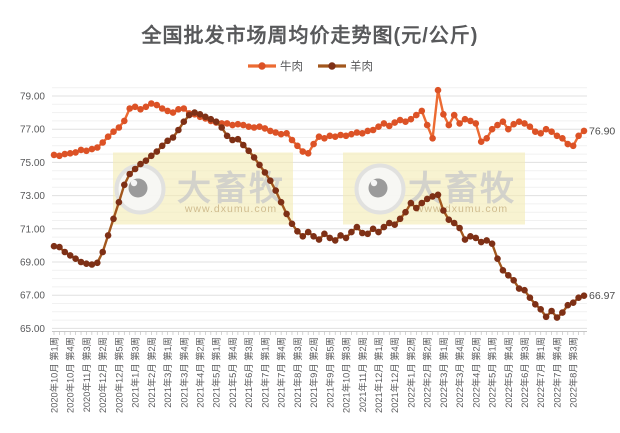  What do you see at coordinates (329, 372) in the screenshot?
I see `svg-text: 2021年9月 第5周` at bounding box center [329, 372].